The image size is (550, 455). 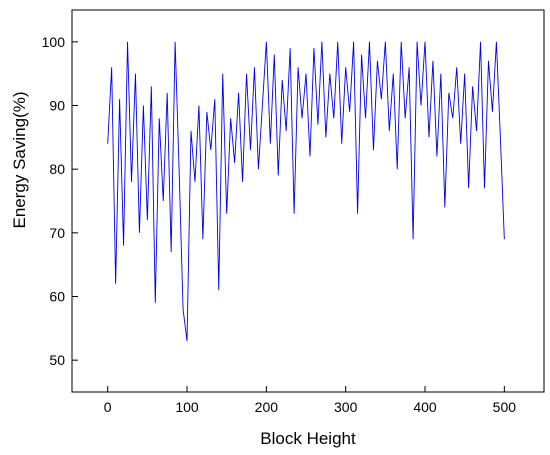 I want to click on y-tick-label: 70, so click(x=57, y=233).